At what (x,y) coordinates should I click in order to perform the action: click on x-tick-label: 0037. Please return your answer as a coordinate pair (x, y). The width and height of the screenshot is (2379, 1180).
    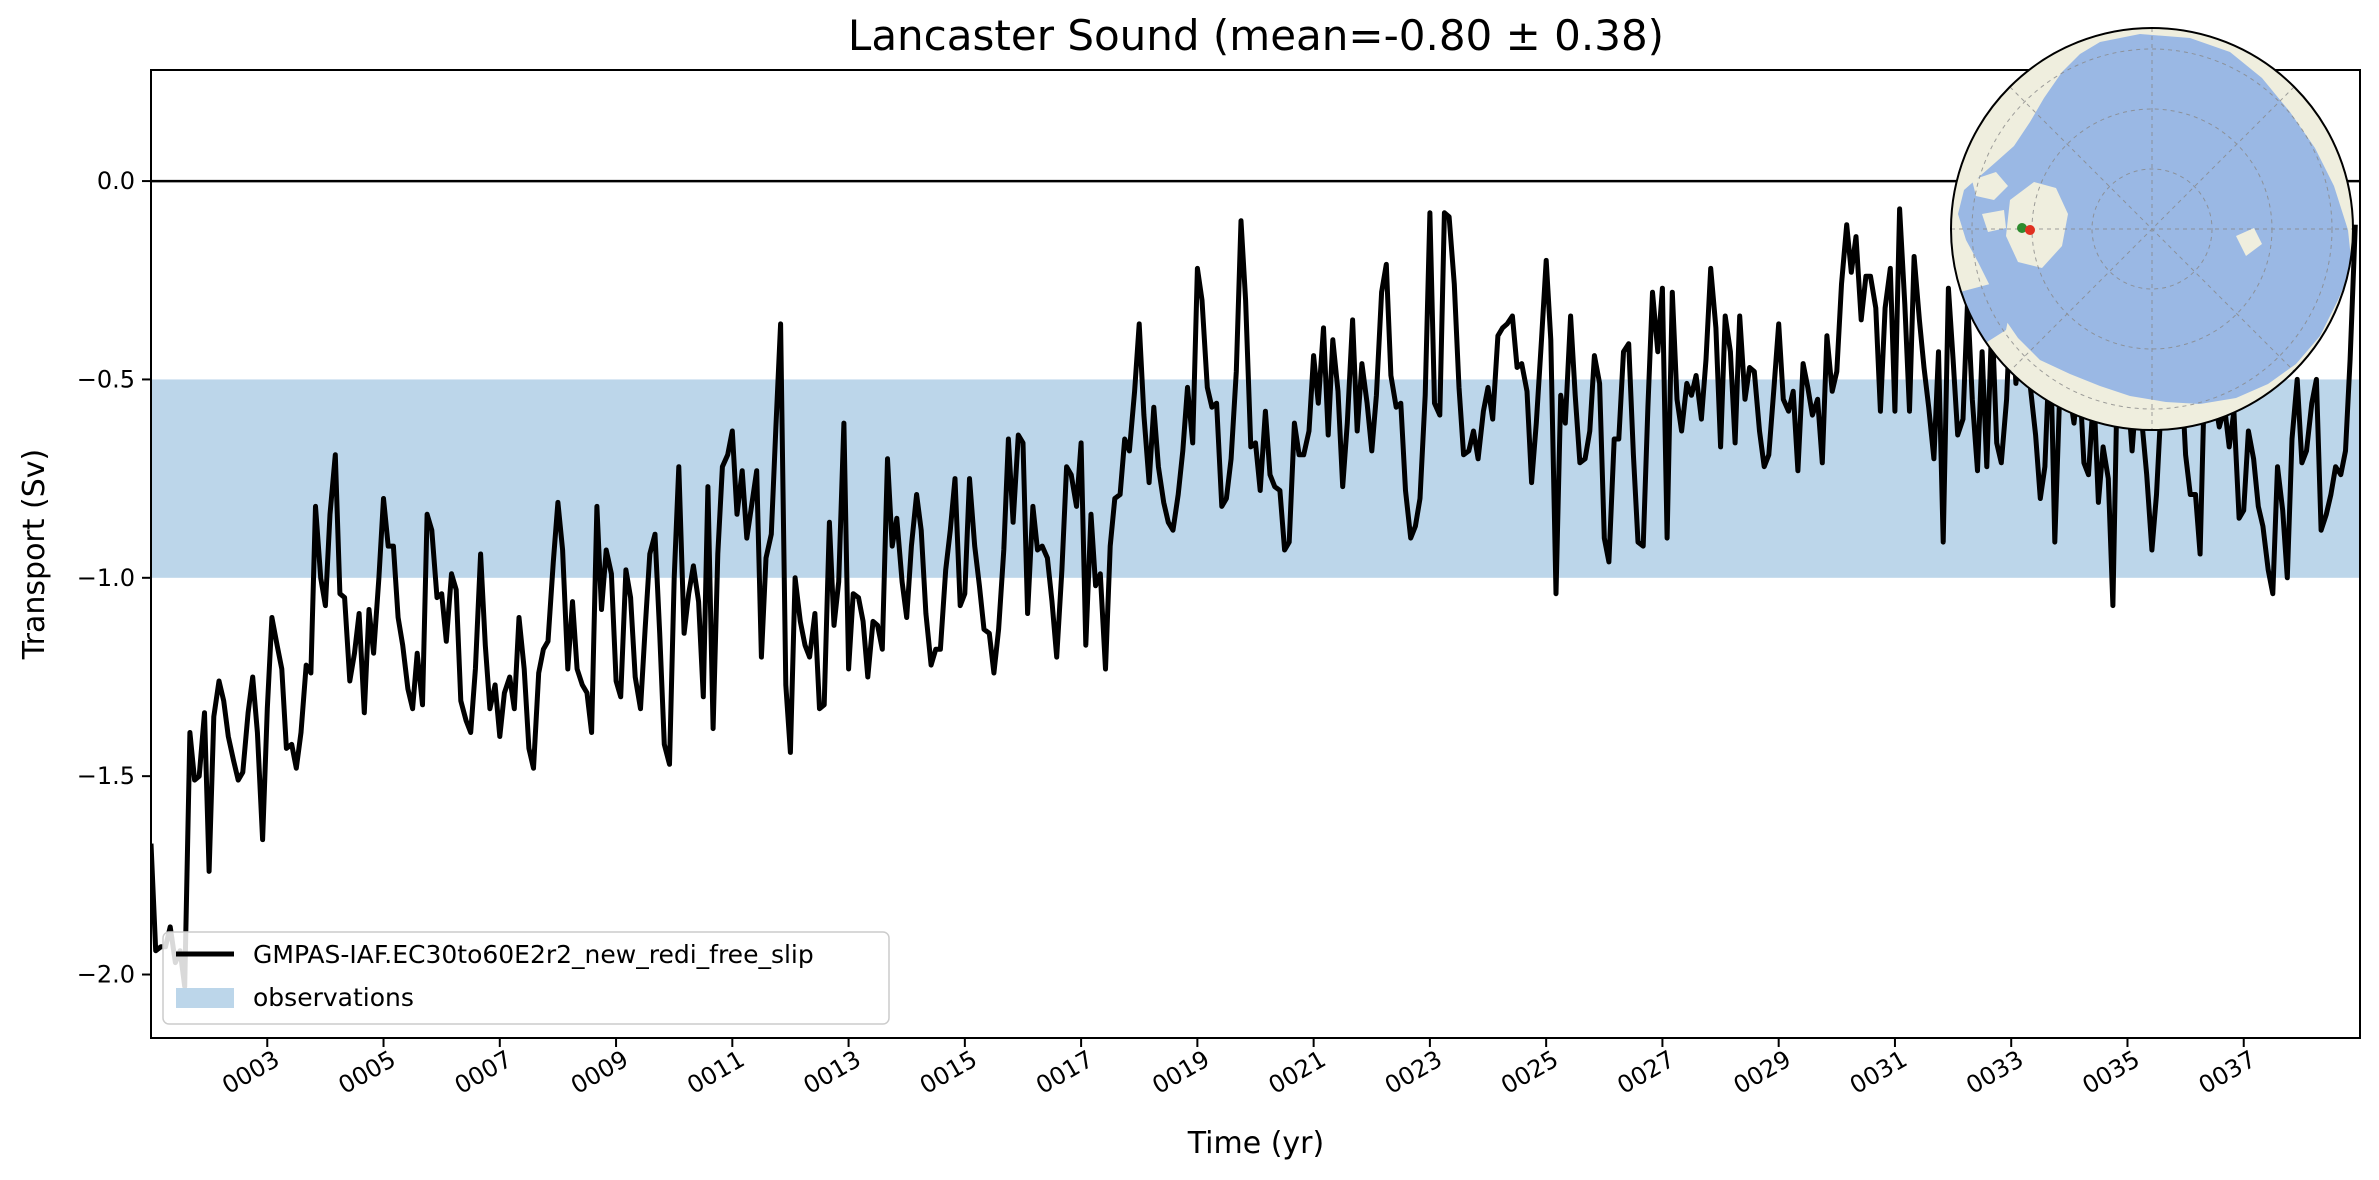
    Looking at the image, I should click on (2227, 1072).